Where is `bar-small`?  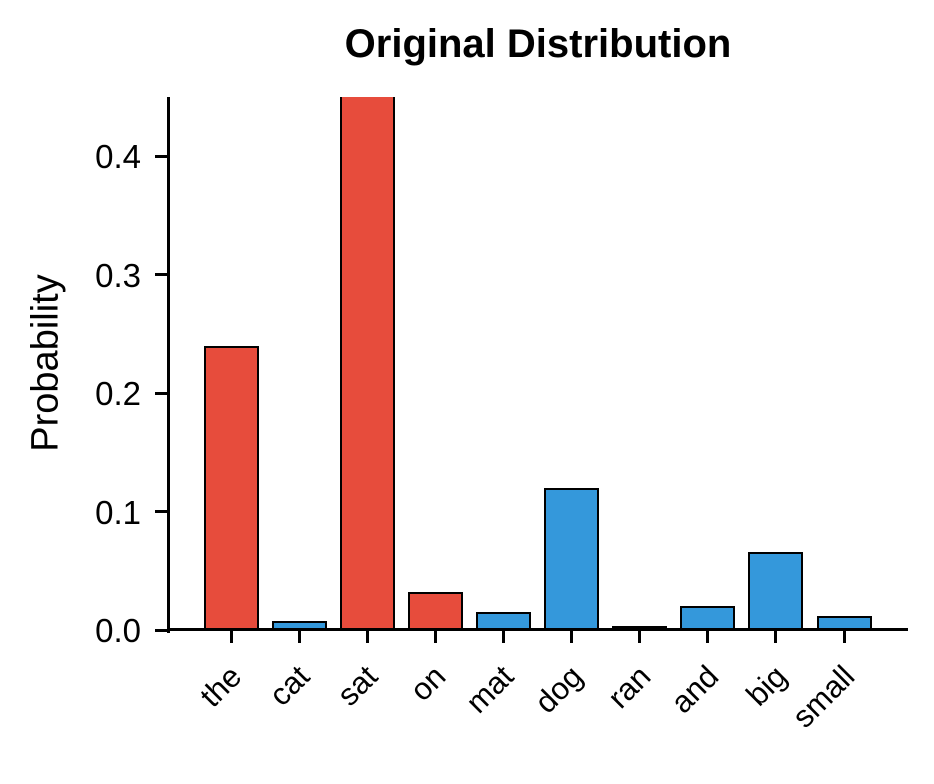
bar-small is located at coordinates (844, 622).